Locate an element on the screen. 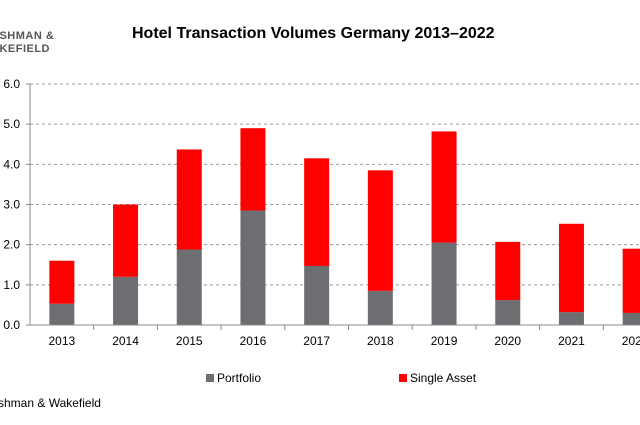 The image size is (640, 425). logo-line-2: AKEFIELD is located at coordinates (25, 49).